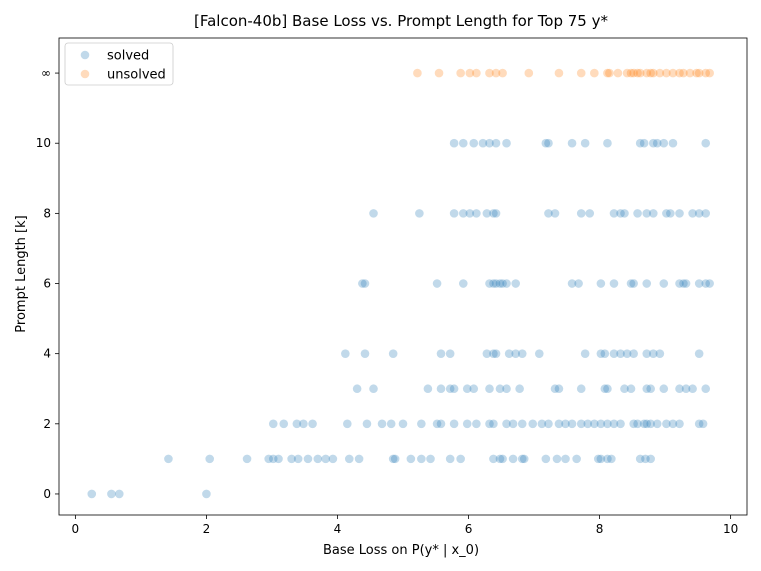 Image resolution: width=761 pixels, height=571 pixels. I want to click on y-tick-label: 10, so click(43, 143).